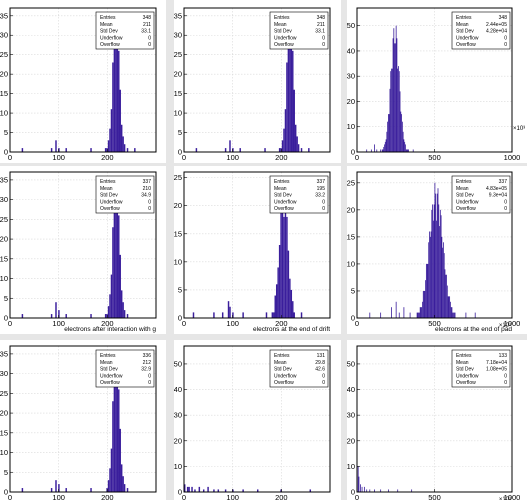 This screenshot has width=527, height=500. I want to click on x-tick-label: 200, so click(281, 157).